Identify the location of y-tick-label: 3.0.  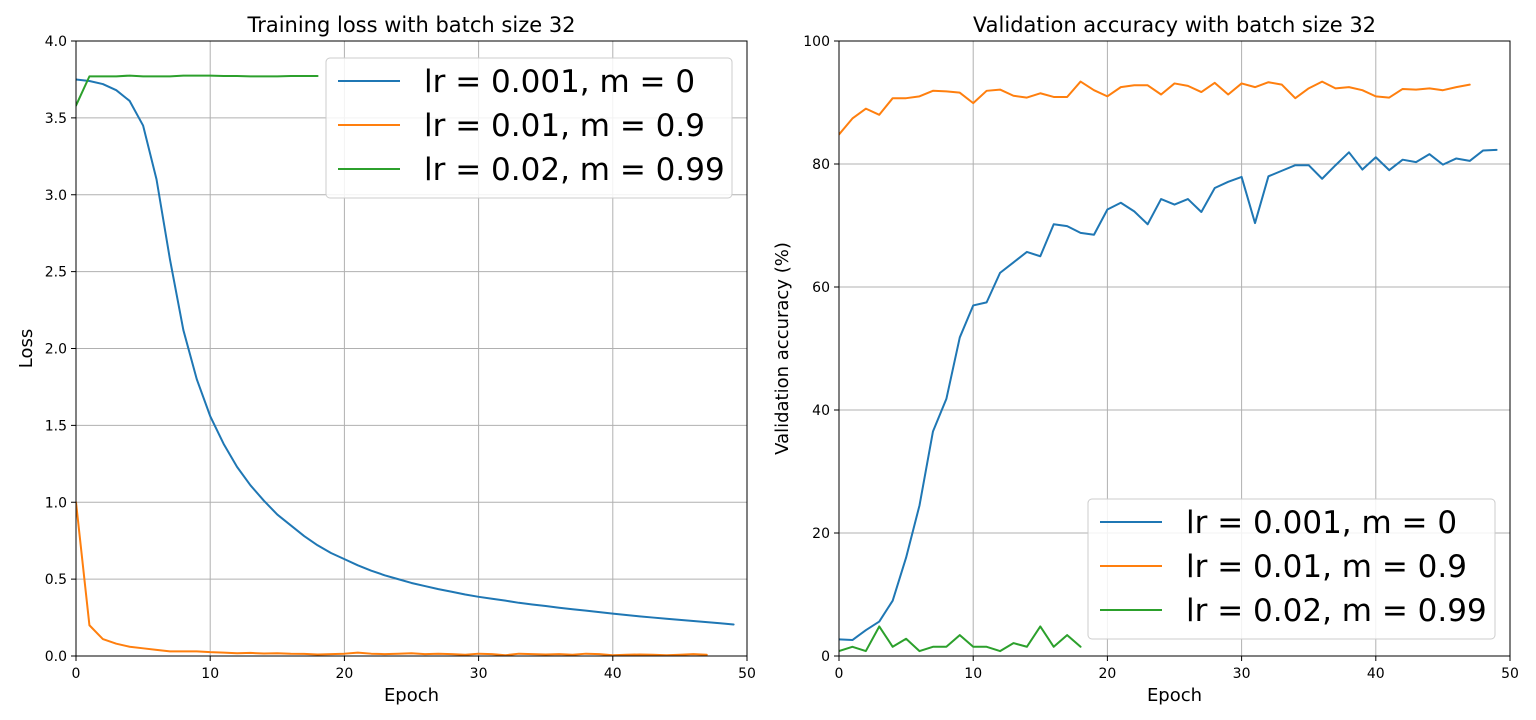
(56, 196).